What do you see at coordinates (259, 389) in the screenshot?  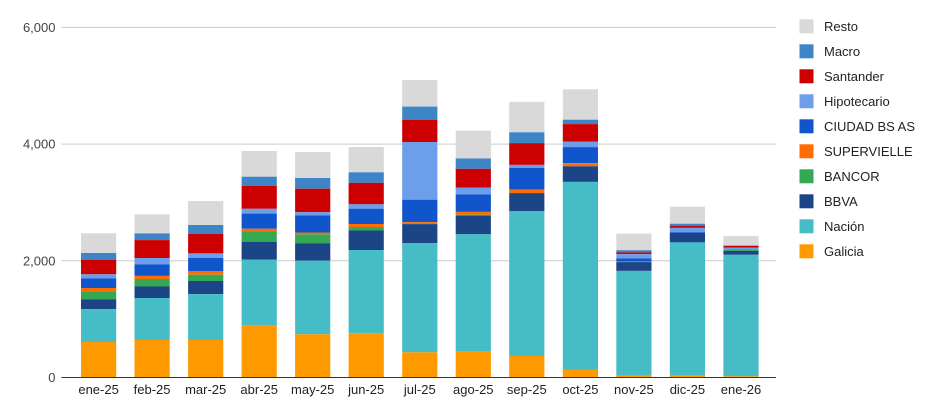 I see `svg-text: abr-25` at bounding box center [259, 389].